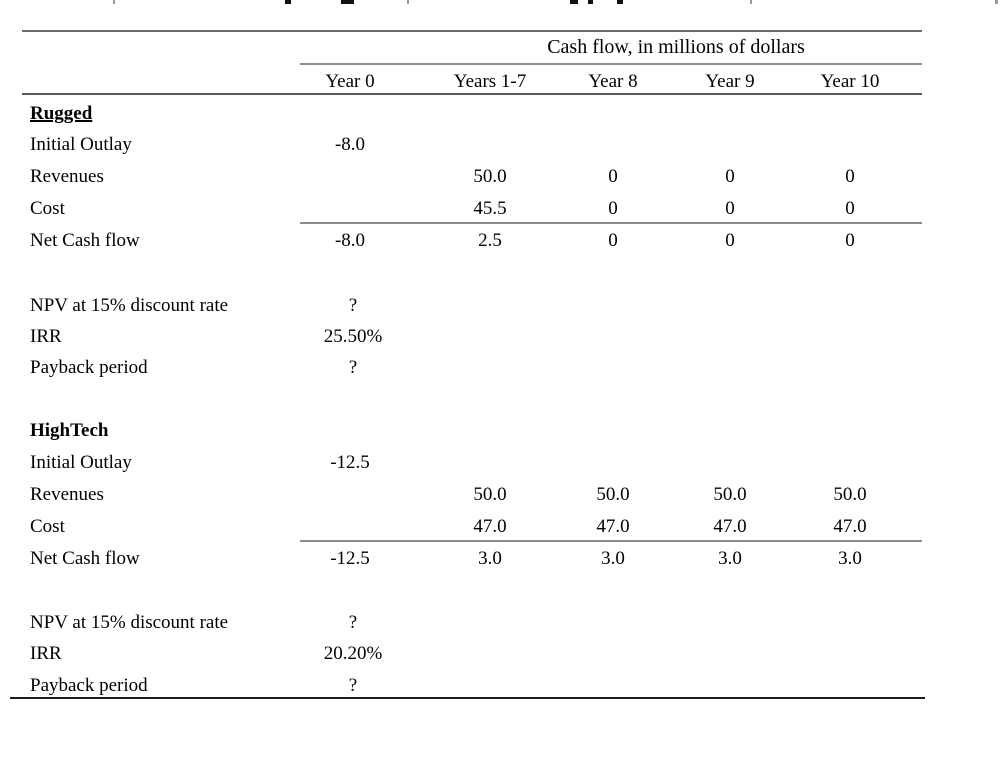  What do you see at coordinates (472, 94) in the screenshot?
I see `column-header-rule` at bounding box center [472, 94].